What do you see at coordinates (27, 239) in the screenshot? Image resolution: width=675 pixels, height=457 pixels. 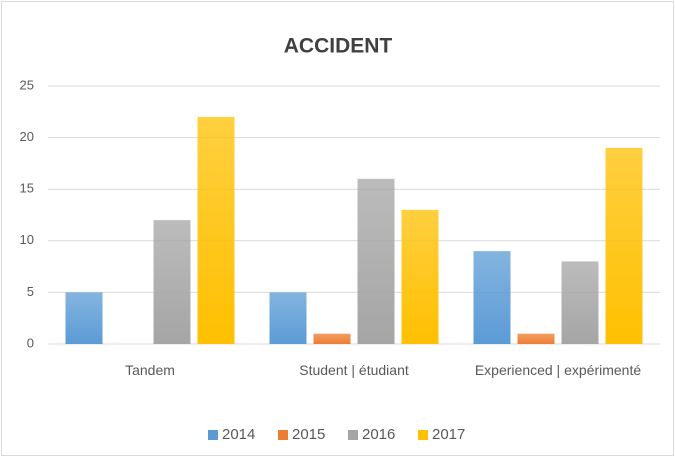 I see `y-tick-label: 10` at bounding box center [27, 239].